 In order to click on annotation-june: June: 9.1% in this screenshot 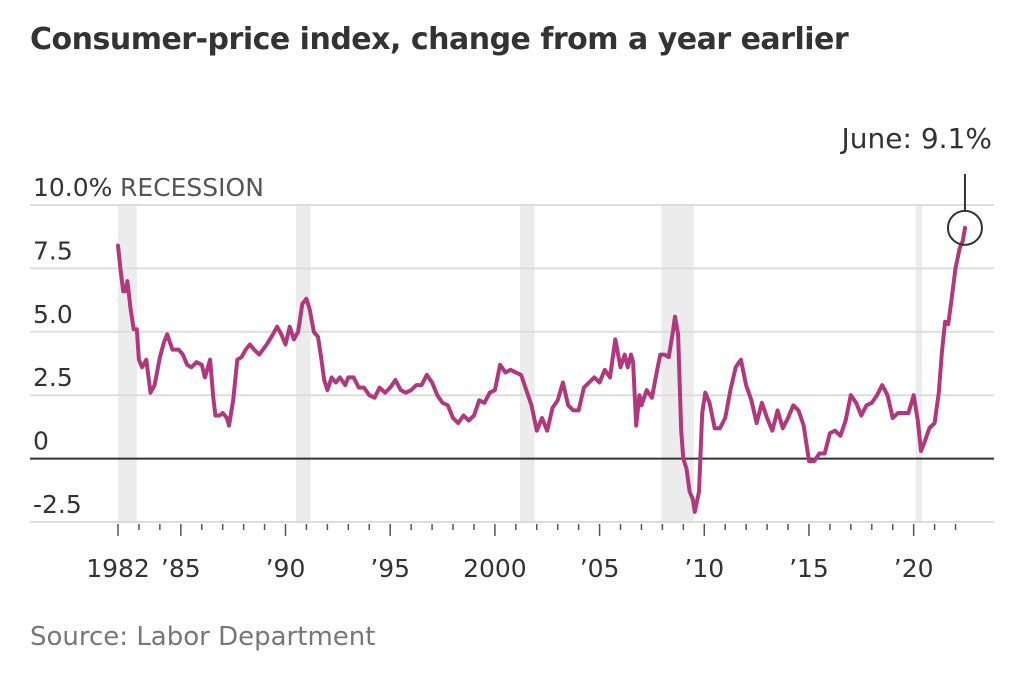, I will do `click(916, 184)`.